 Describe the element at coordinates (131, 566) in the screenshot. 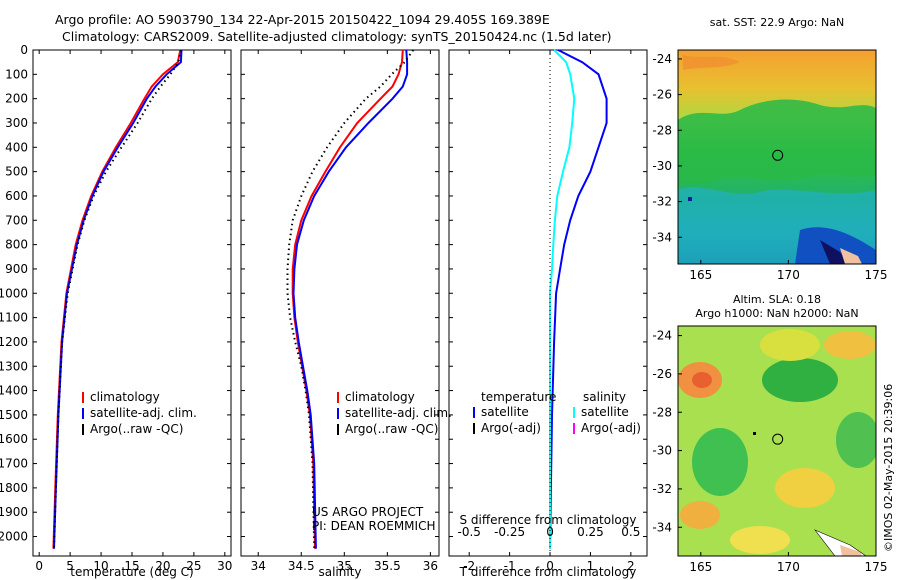

I see `x-tick-label: 15` at that location.